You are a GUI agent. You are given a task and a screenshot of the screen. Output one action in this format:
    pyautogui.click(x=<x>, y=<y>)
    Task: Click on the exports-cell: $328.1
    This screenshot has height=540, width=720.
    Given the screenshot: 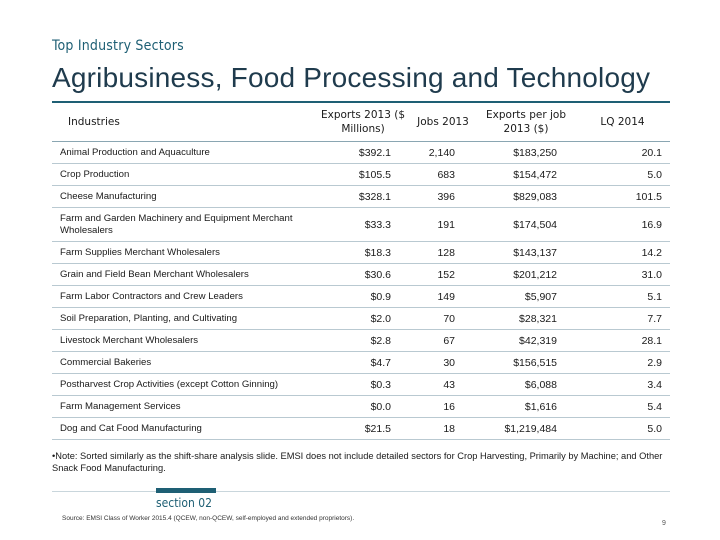 What is the action you would take?
    pyautogui.click(x=363, y=196)
    